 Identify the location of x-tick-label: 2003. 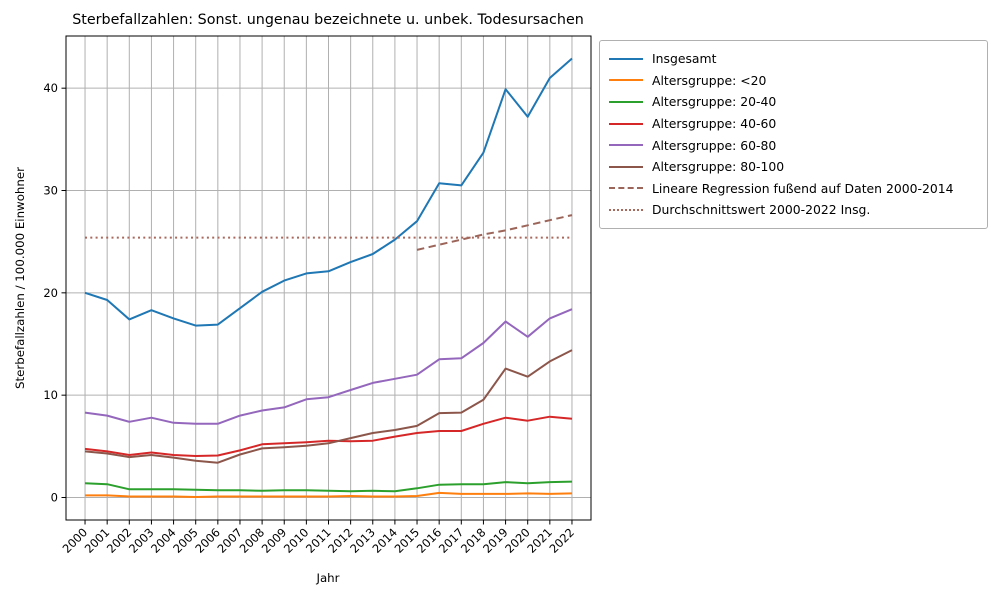
(141, 540).